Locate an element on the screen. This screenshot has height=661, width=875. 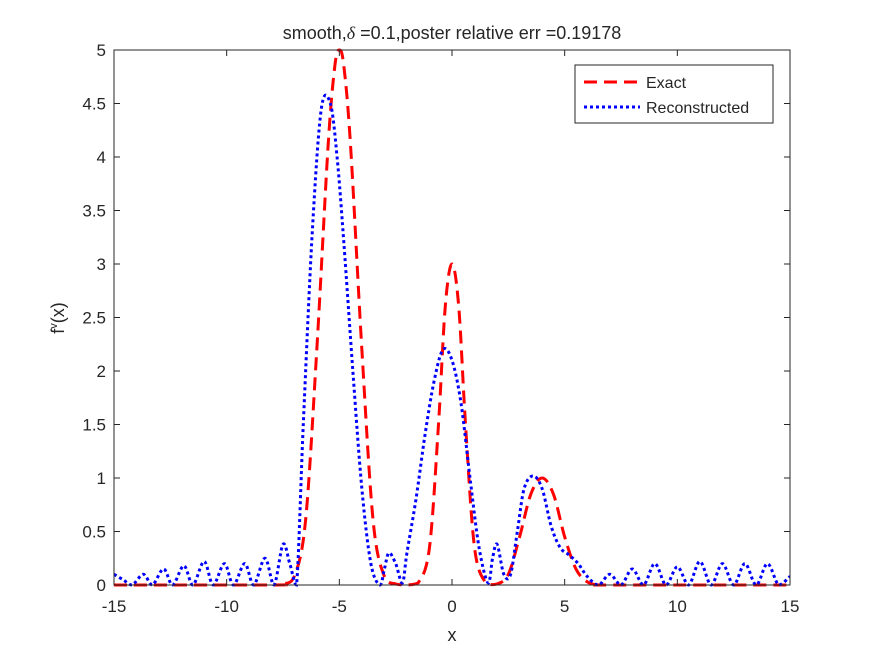
x-tick-label: 10 is located at coordinates (677, 606).